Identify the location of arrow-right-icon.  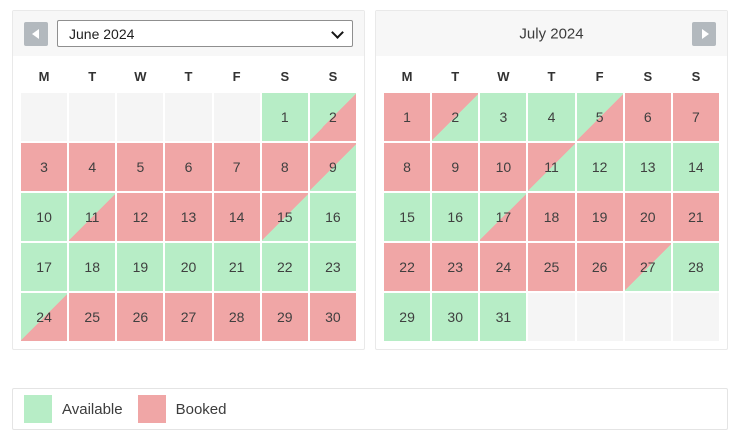
(705, 33).